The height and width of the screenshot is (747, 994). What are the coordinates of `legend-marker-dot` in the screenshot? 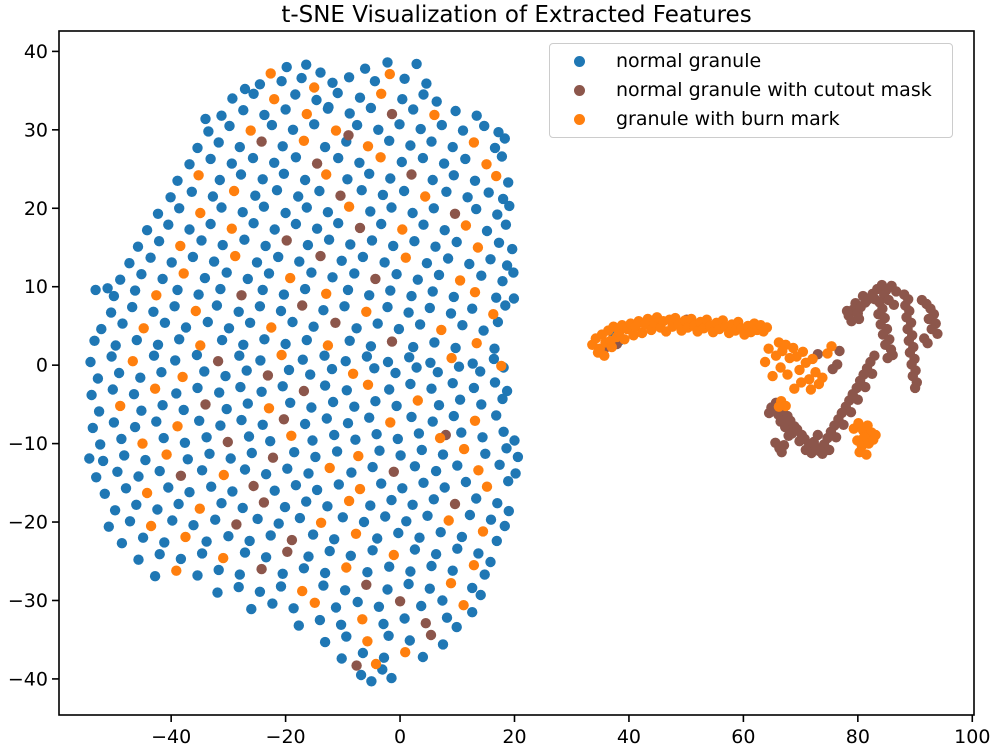 It's located at (579, 62).